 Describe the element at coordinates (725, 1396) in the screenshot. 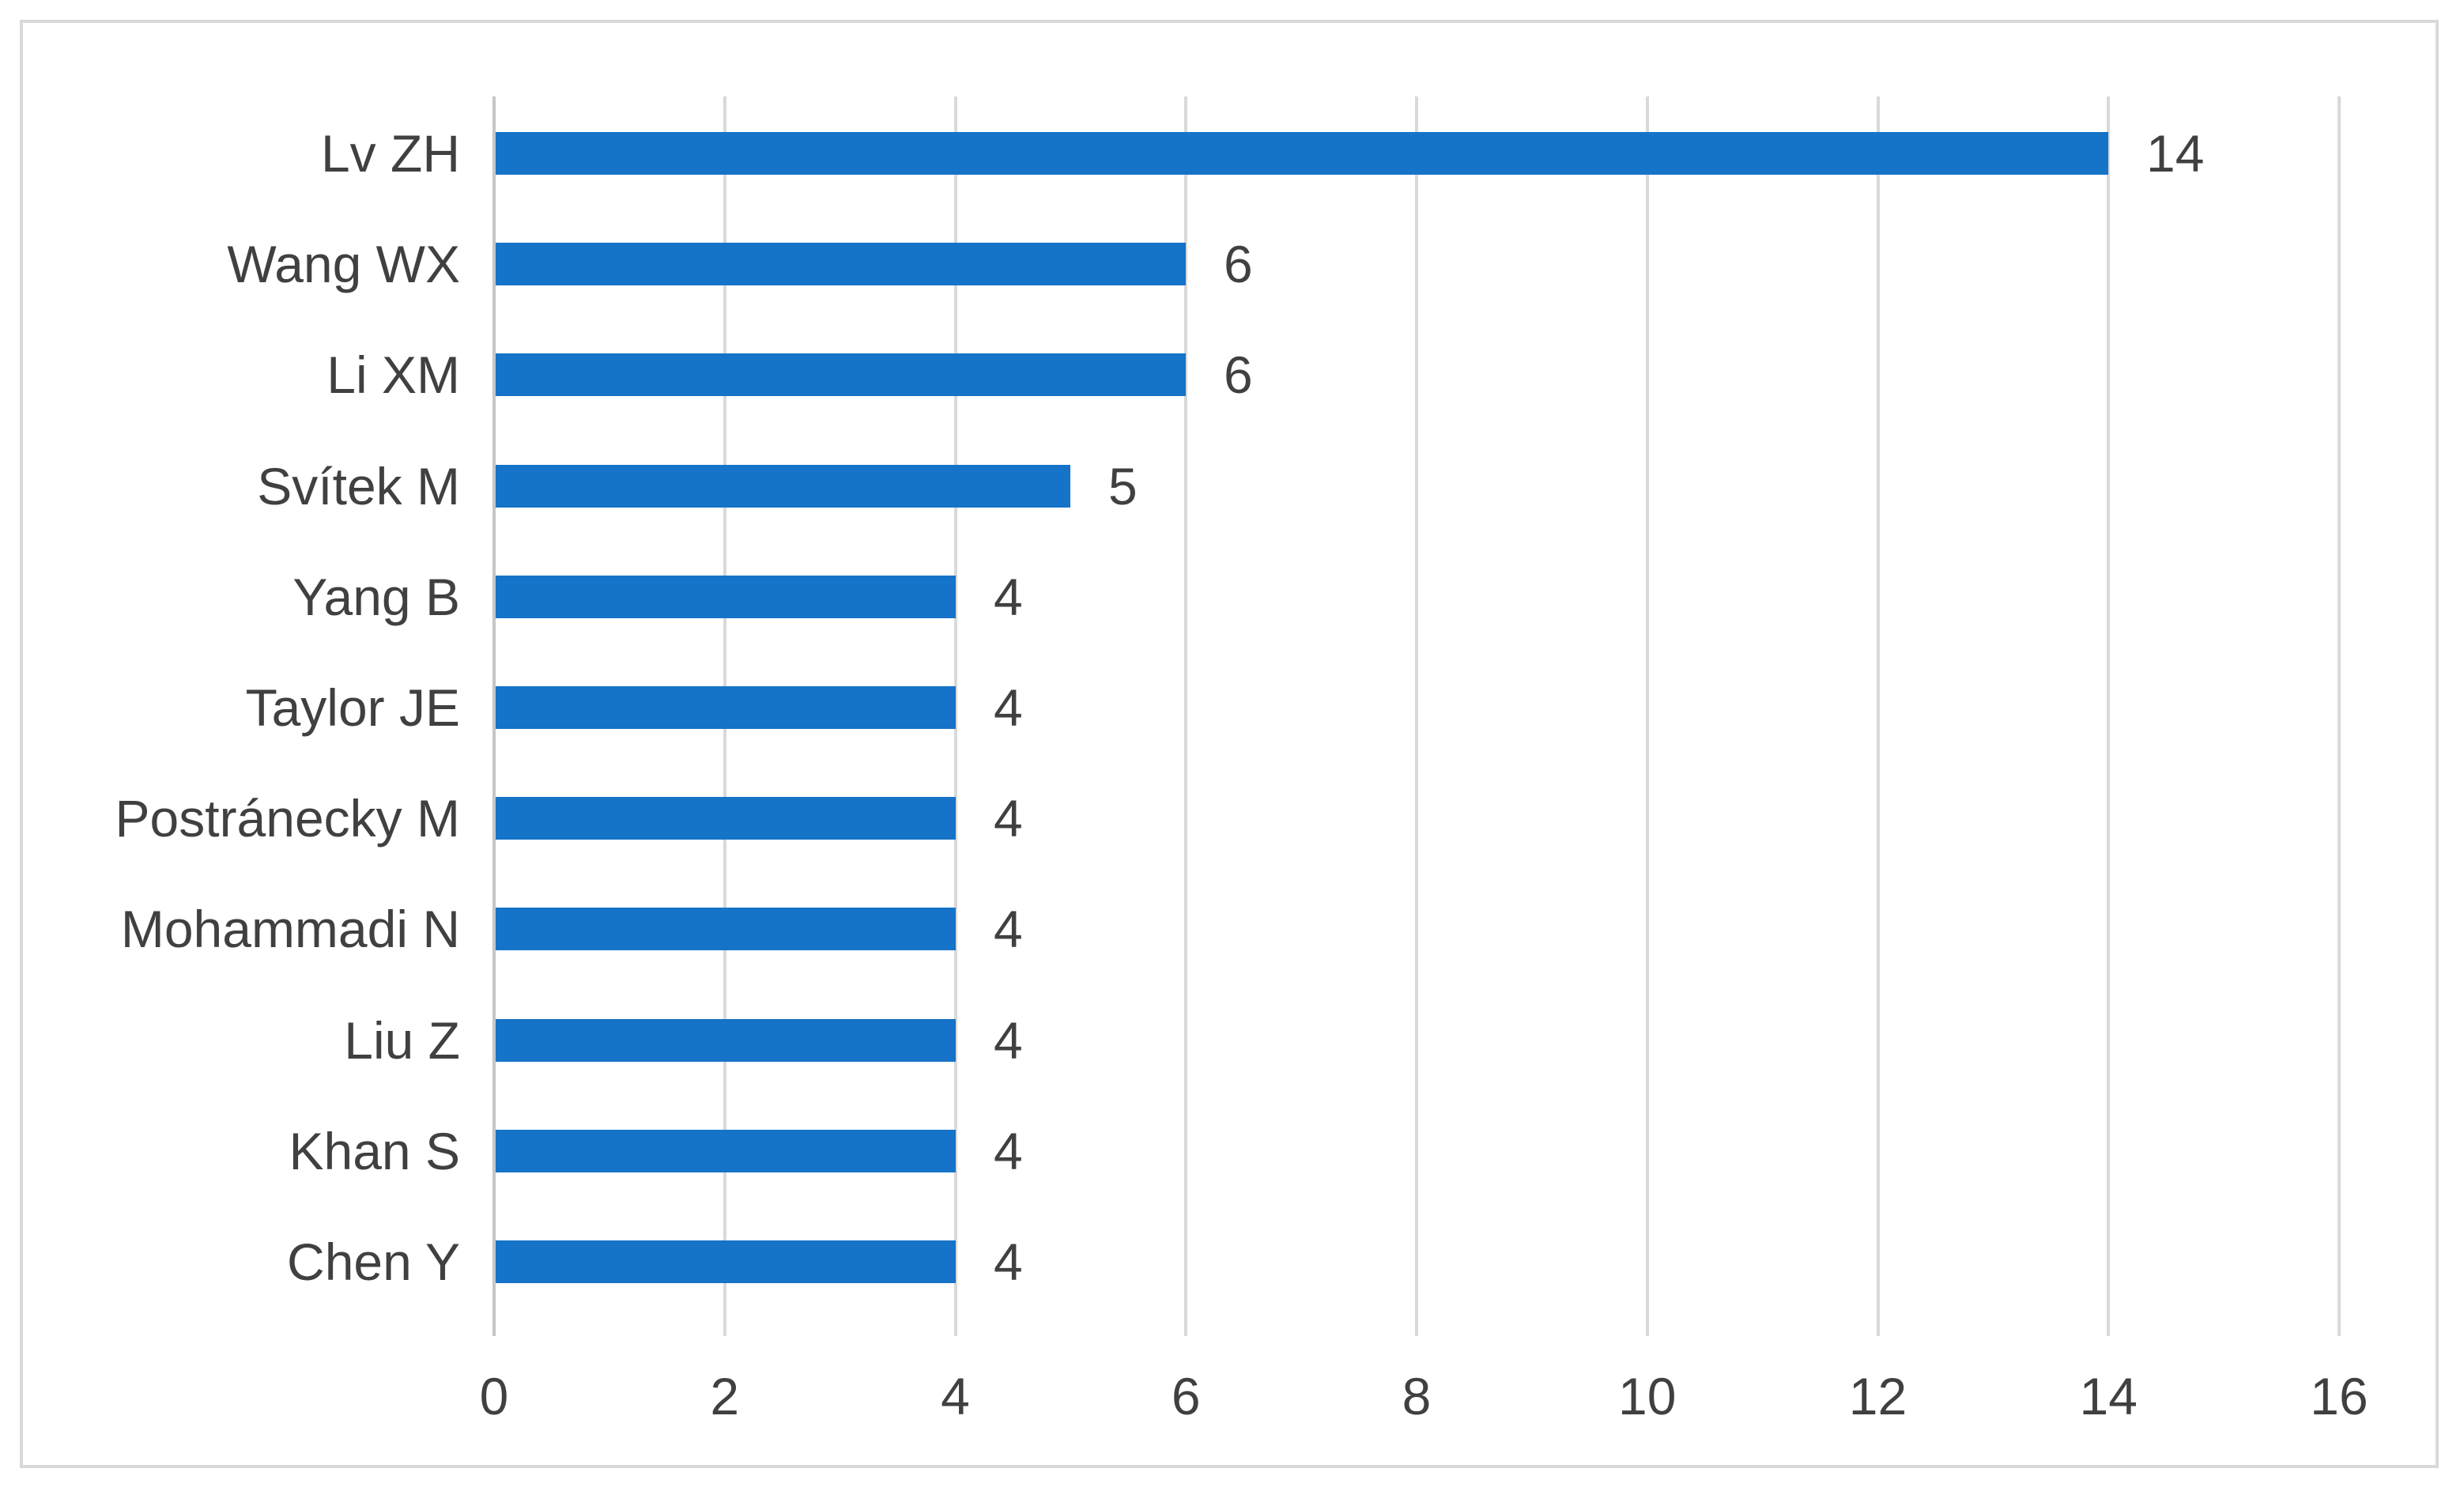

I see `x-tick-label: 2` at that location.